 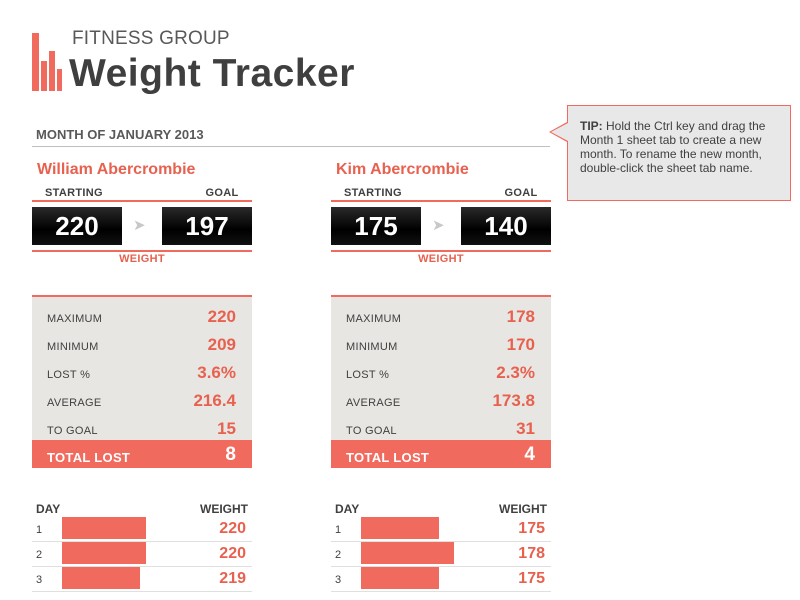 I want to click on starting-weight-box: 220, so click(x=77, y=226).